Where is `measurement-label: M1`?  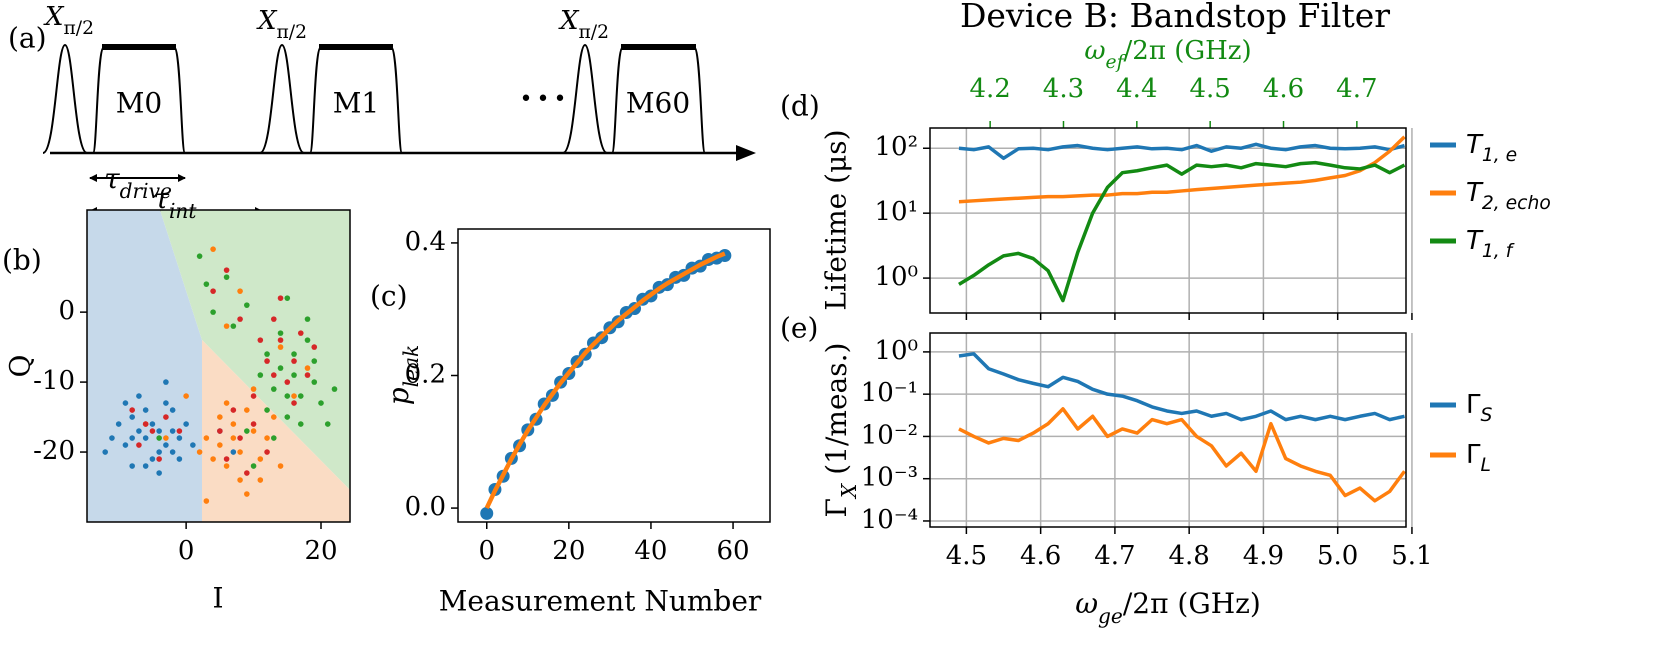
measurement-label: M1 is located at coordinates (356, 103).